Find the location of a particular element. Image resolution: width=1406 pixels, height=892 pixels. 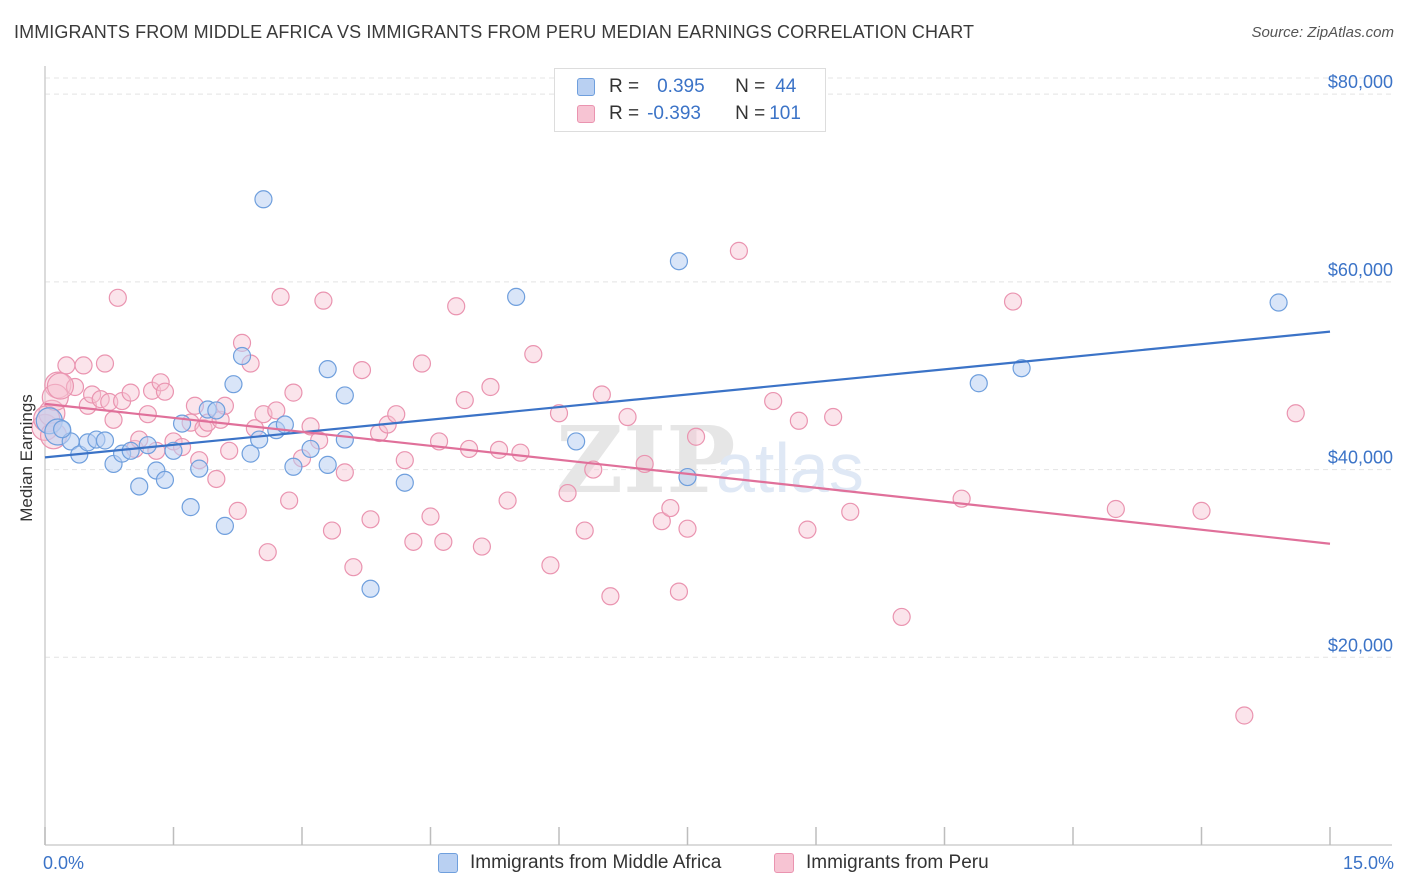

legend-n-value-pink: 101 is located at coordinates (785, 113).